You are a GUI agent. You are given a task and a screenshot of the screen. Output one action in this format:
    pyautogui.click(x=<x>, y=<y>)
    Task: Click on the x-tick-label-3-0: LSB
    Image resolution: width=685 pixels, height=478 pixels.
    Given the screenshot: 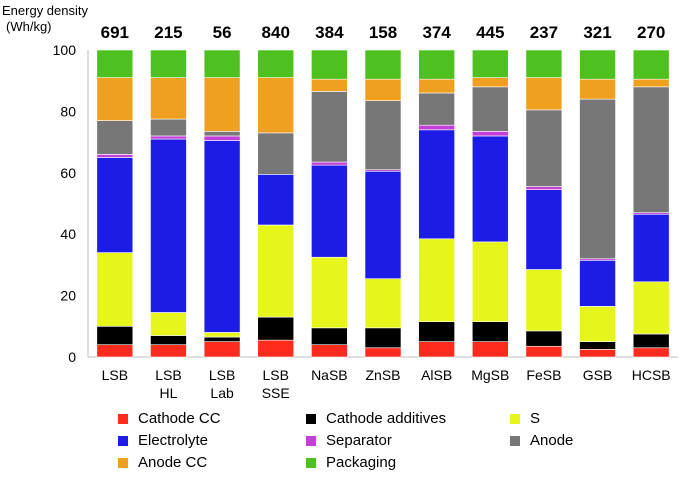 What is the action you would take?
    pyautogui.click(x=275, y=375)
    